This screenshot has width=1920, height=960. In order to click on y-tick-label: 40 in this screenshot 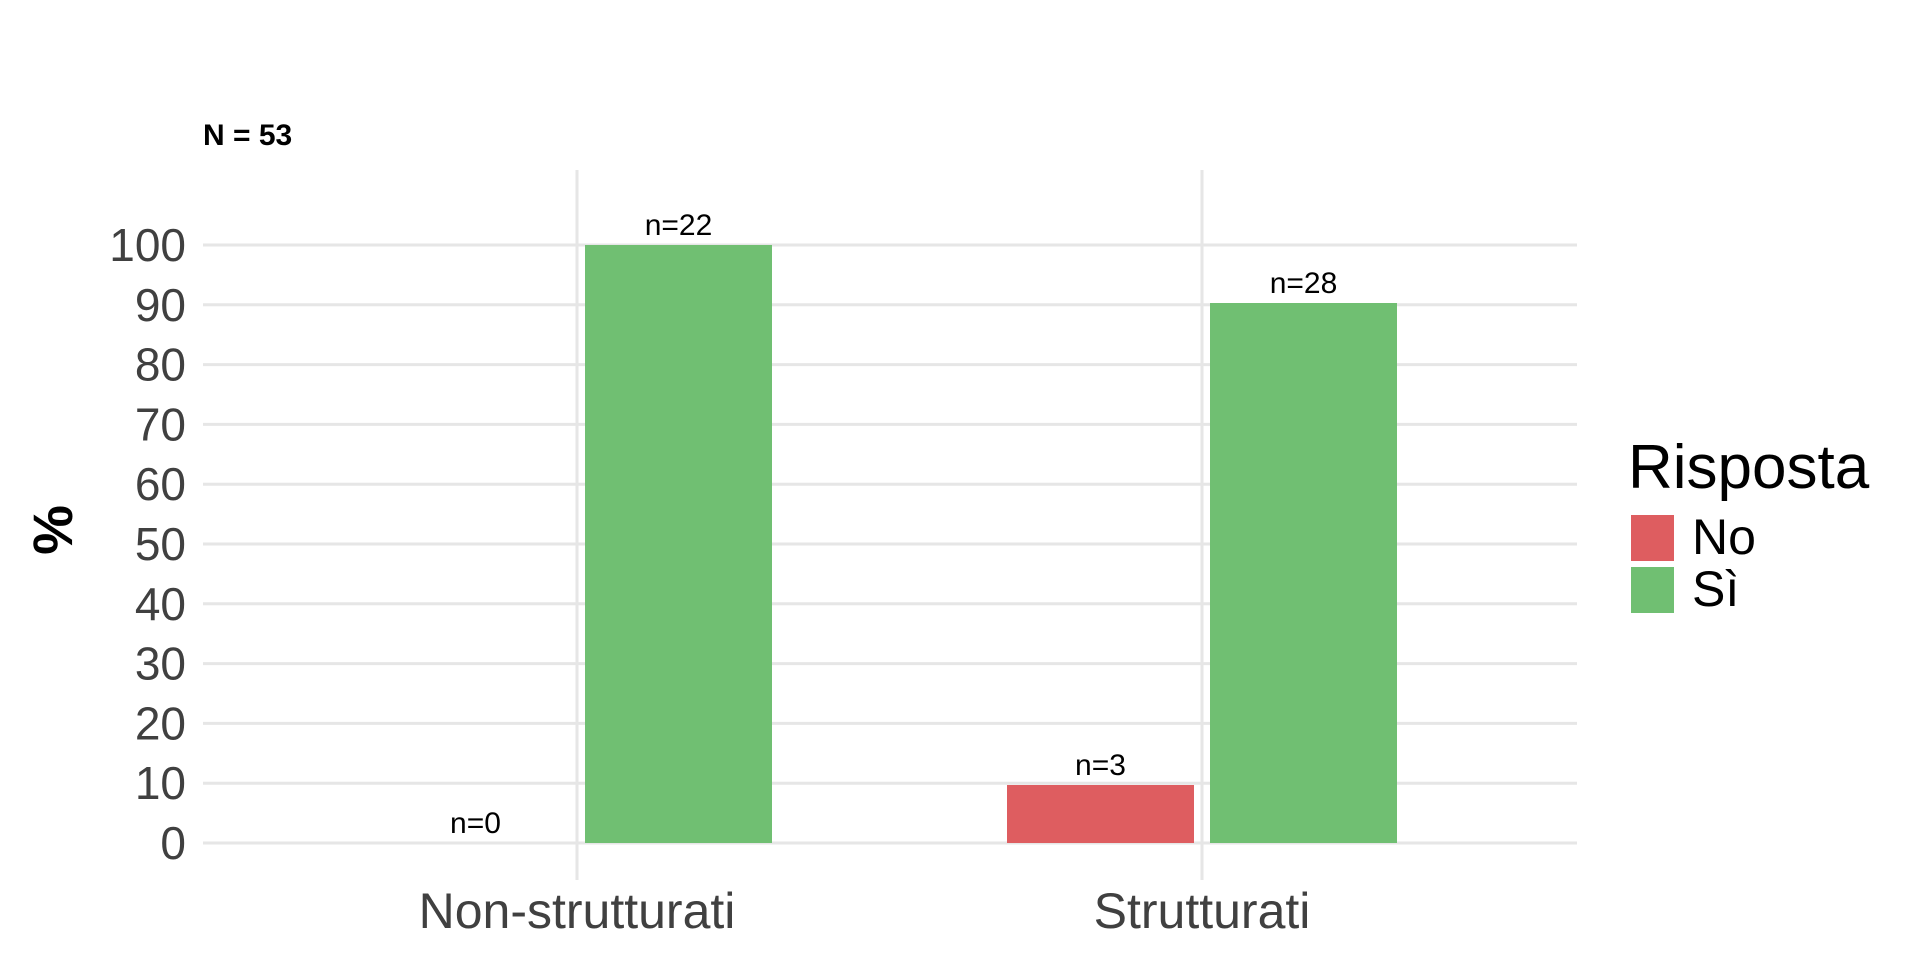, I will do `click(160, 604)`.